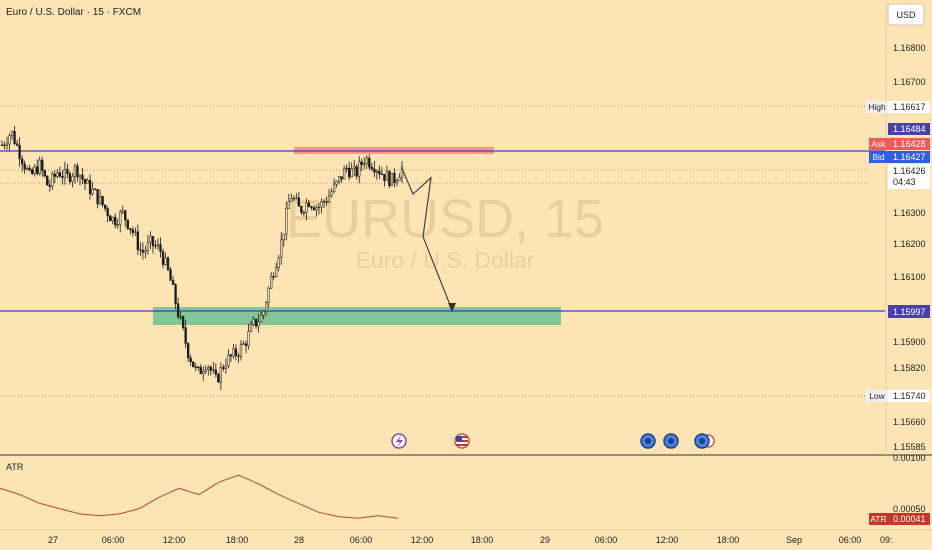  I want to click on price-tick: 1.16200, so click(909, 244).